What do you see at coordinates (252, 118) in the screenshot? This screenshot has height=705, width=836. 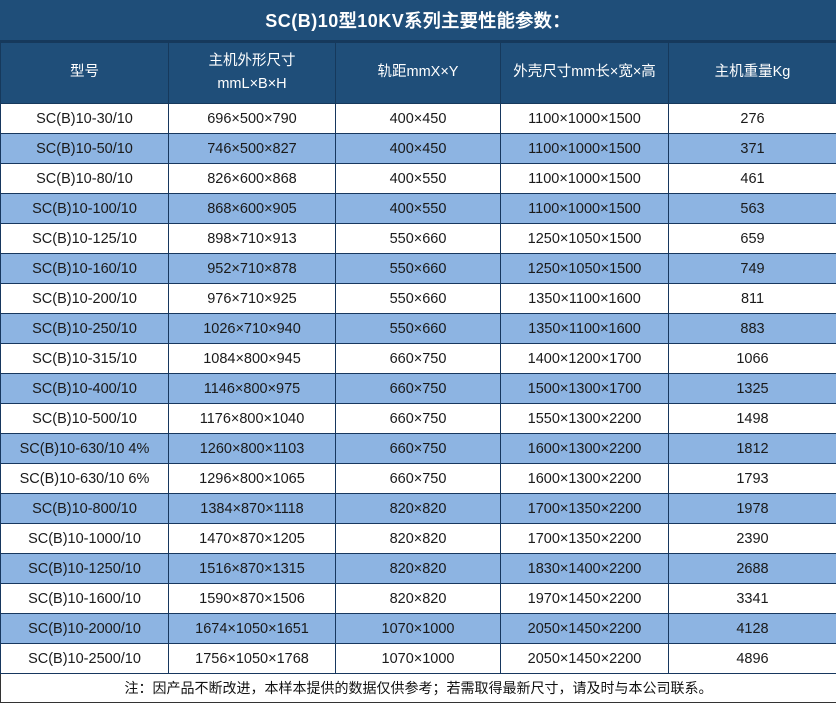 I see `table-cell: 696×500×790` at bounding box center [252, 118].